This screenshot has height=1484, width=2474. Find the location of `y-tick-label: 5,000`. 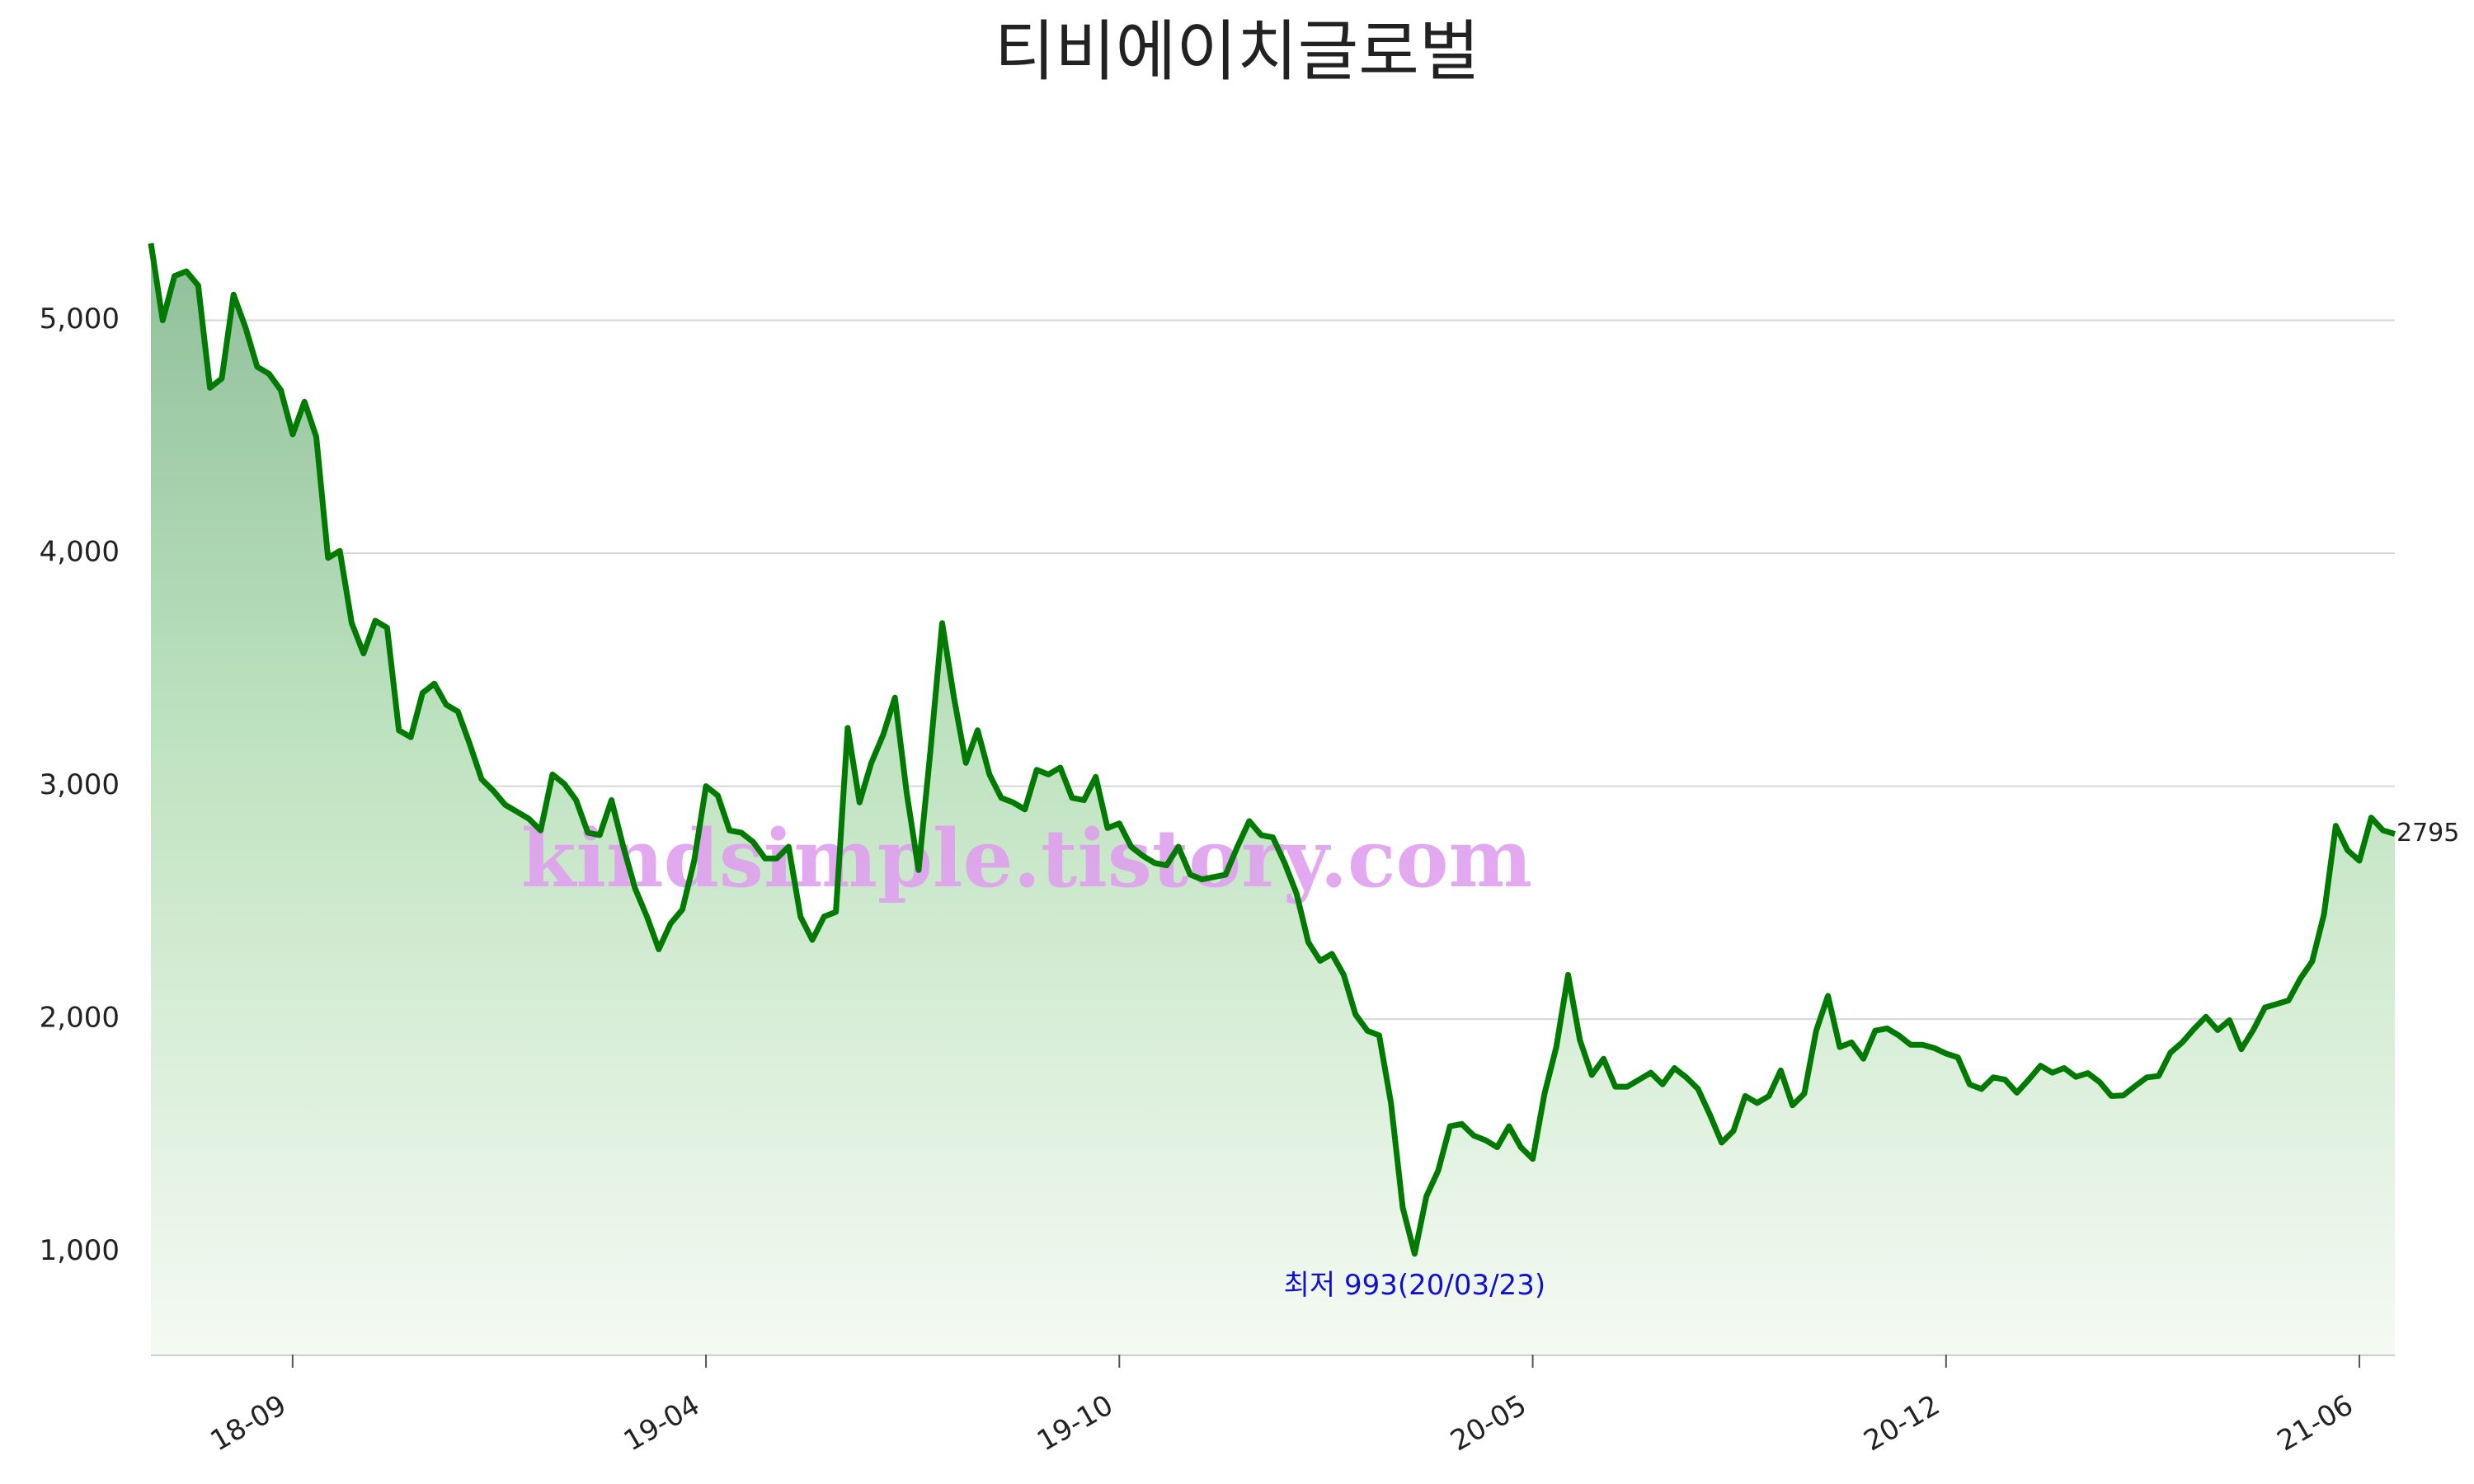

y-tick-label: 5,000 is located at coordinates (80, 319).